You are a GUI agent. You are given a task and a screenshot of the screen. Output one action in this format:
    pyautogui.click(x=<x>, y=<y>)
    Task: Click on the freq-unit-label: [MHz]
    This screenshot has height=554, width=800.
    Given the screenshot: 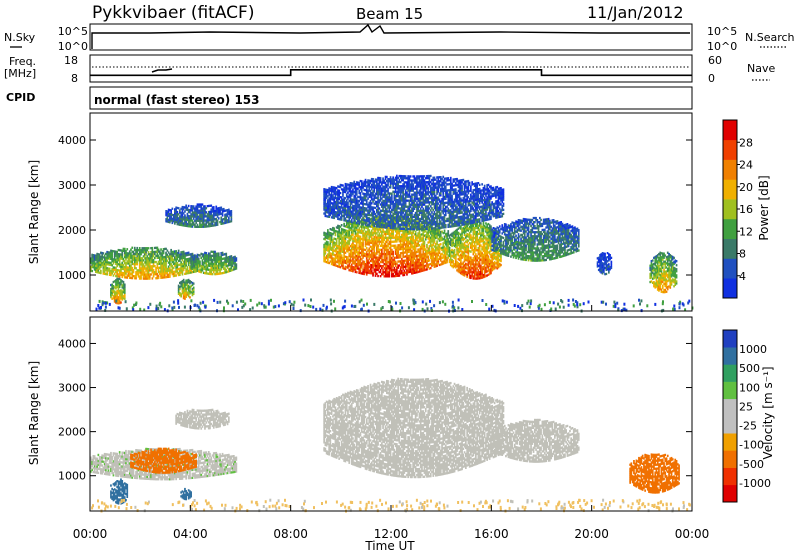 What is the action you would take?
    pyautogui.click(x=20, y=73)
    